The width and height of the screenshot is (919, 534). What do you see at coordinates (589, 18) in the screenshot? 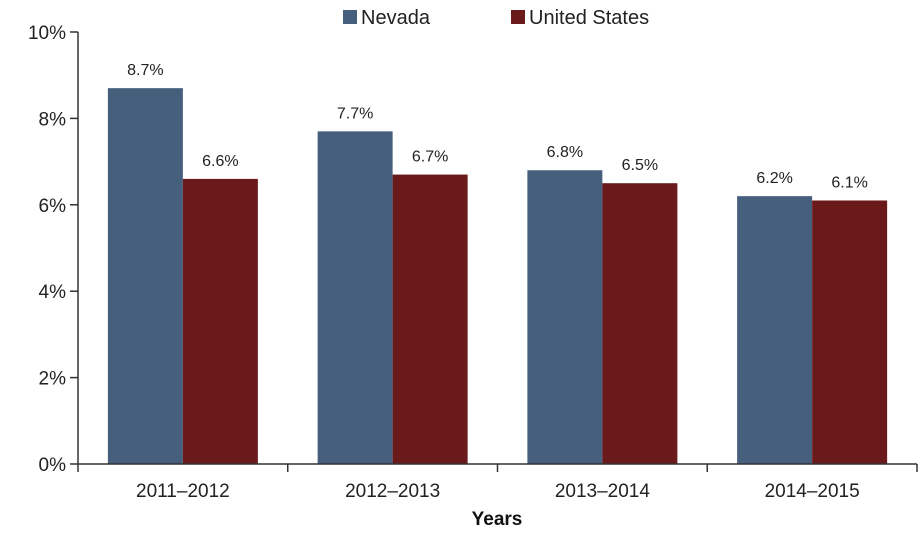
I see `legend-label: United States` at bounding box center [589, 18].